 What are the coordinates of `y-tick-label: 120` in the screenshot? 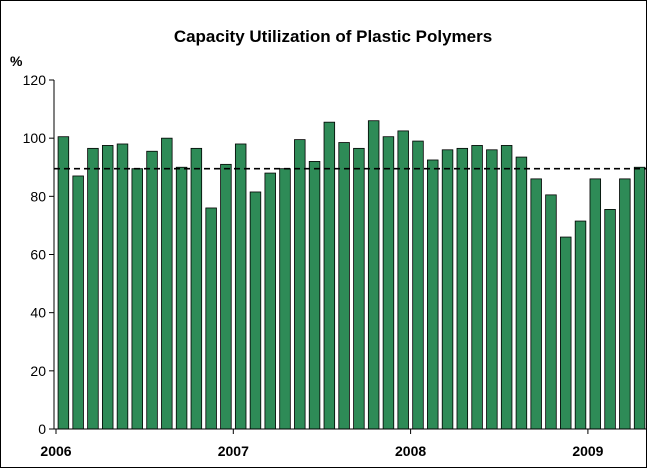 It's located at (35, 80).